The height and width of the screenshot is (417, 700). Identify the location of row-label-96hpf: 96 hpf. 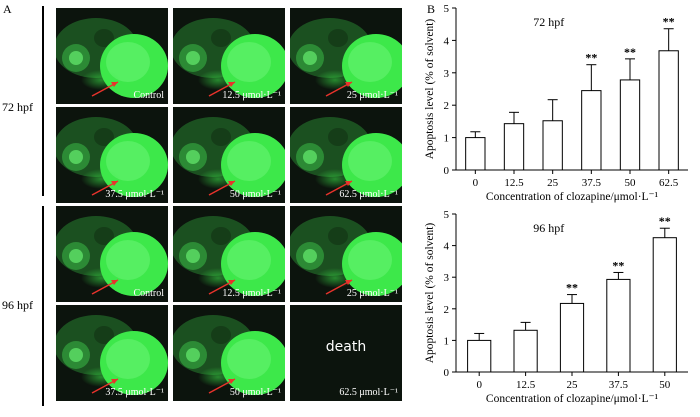
(17, 305).